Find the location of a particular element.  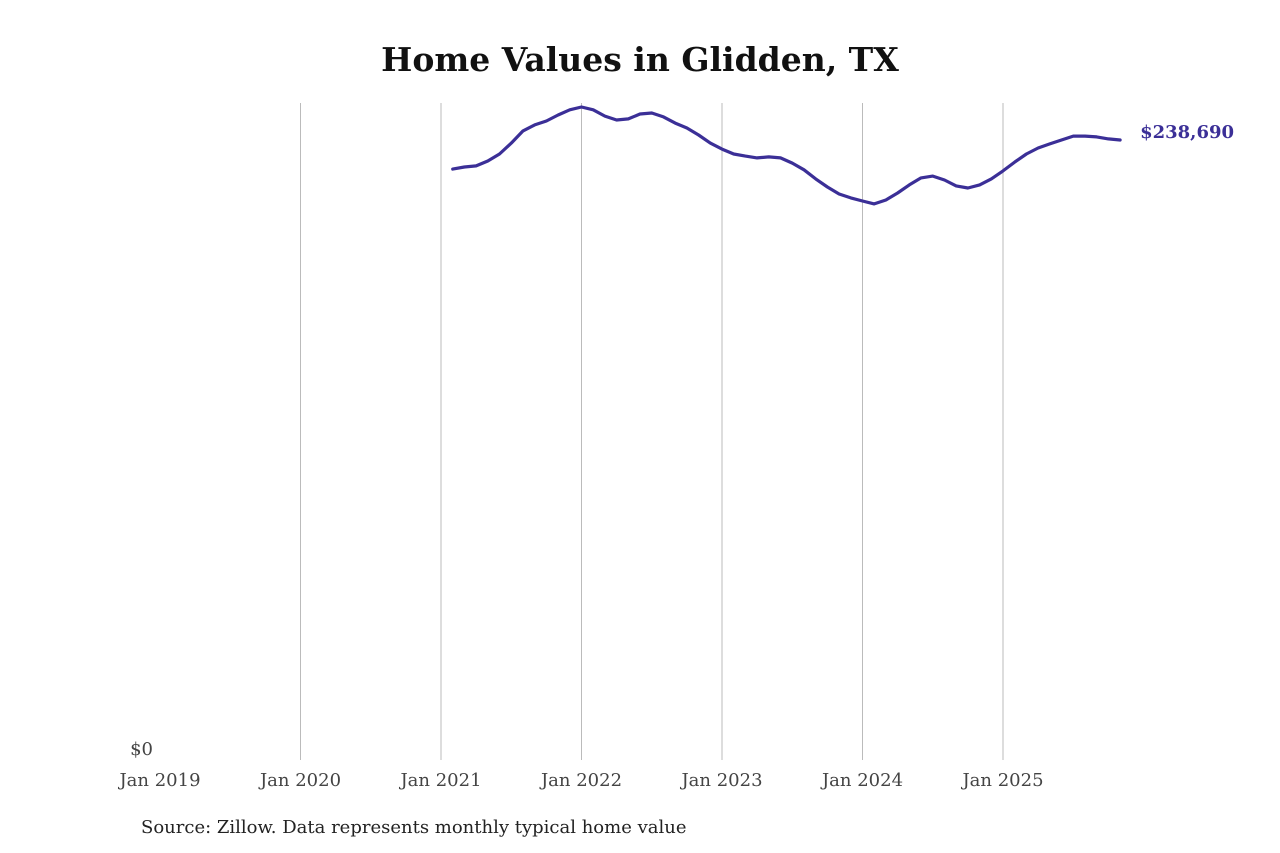

x-tick-label: Jan 2024 is located at coordinates (861, 780).